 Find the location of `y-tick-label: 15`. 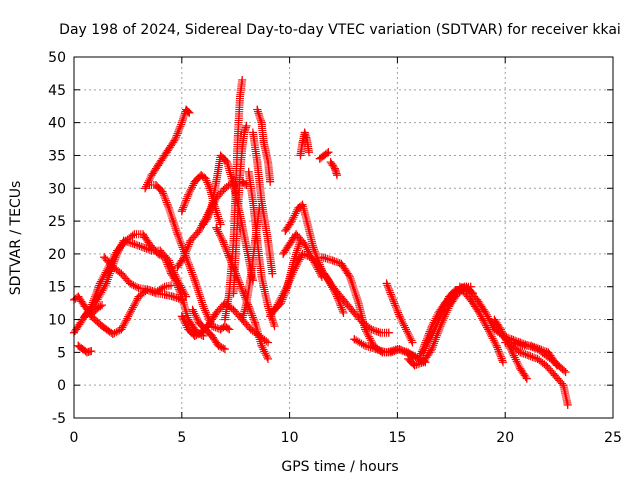

y-tick-label: 15 is located at coordinates (57, 288).